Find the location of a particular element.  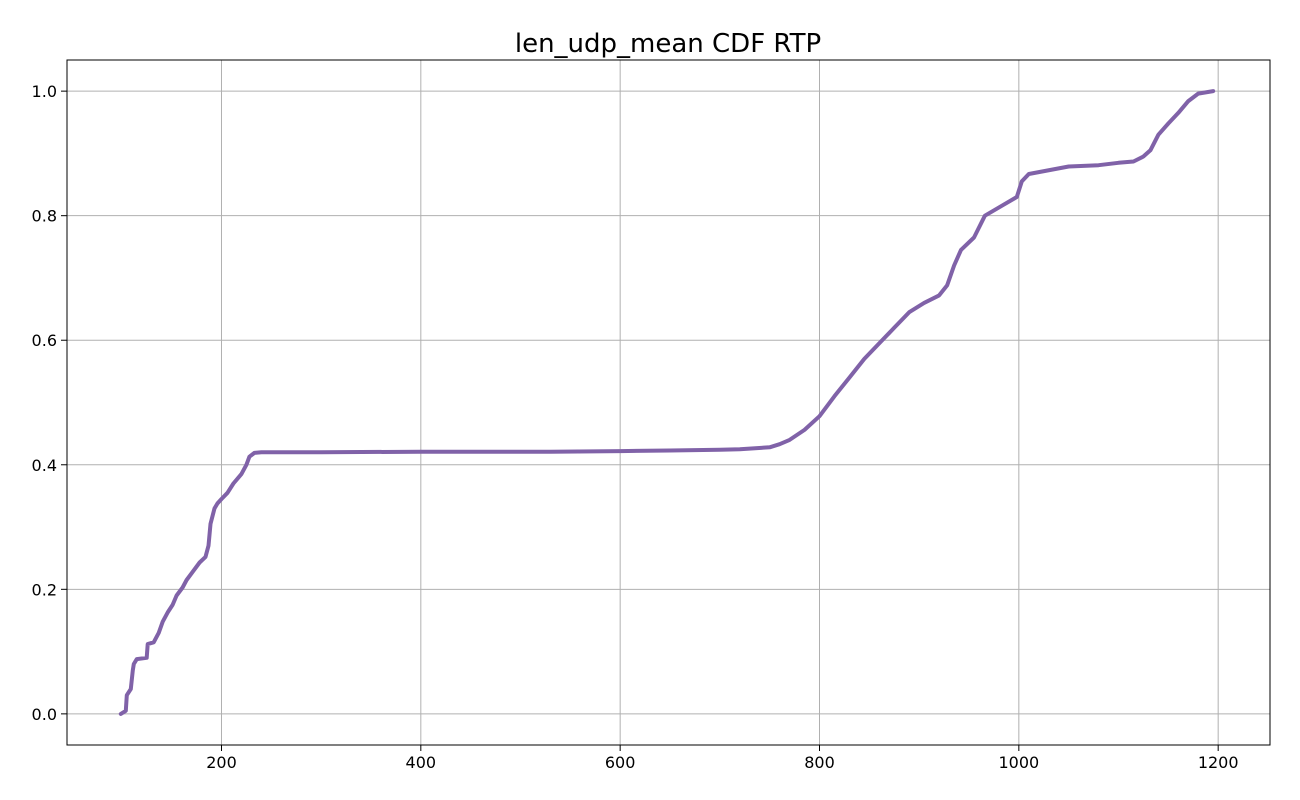

y-tick-label: 0.6 is located at coordinates (44, 340).